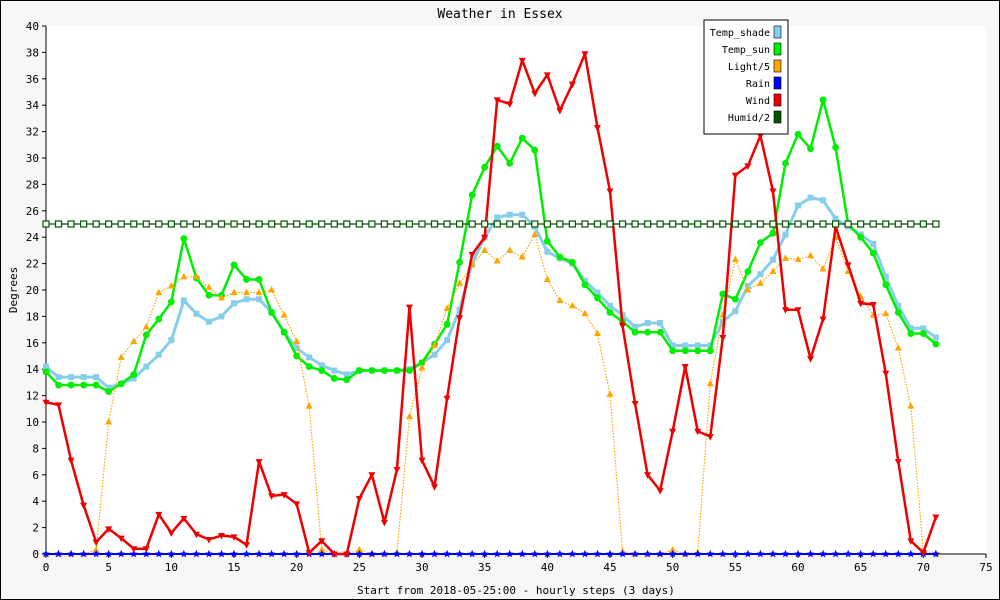 The width and height of the screenshot is (1000, 600). Describe the element at coordinates (233, 567) in the screenshot. I see `x-tick-label: 15` at that location.